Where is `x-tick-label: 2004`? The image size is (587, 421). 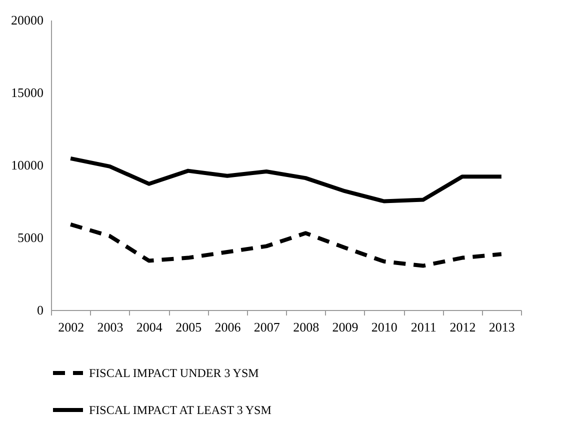 x-tick-label: 2004 is located at coordinates (149, 327).